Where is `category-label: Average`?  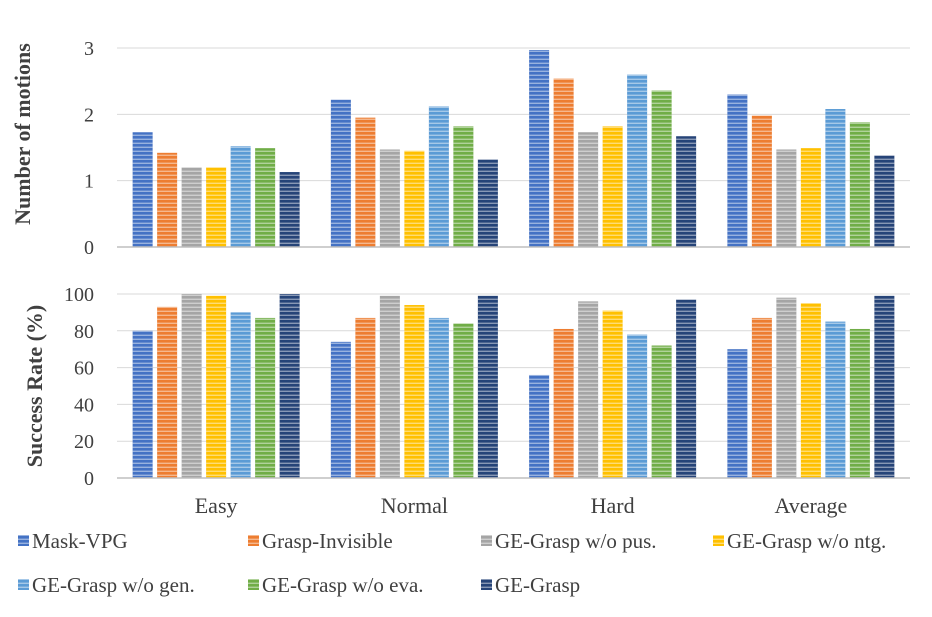
category-label: Average is located at coordinates (810, 505).